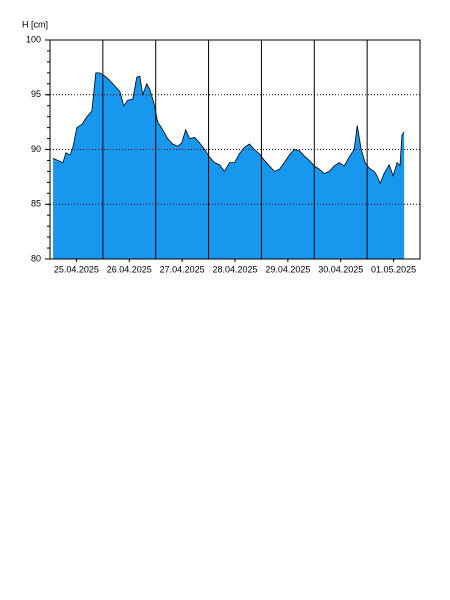  What do you see at coordinates (36, 204) in the screenshot?
I see `y-tick-label: 85` at bounding box center [36, 204].